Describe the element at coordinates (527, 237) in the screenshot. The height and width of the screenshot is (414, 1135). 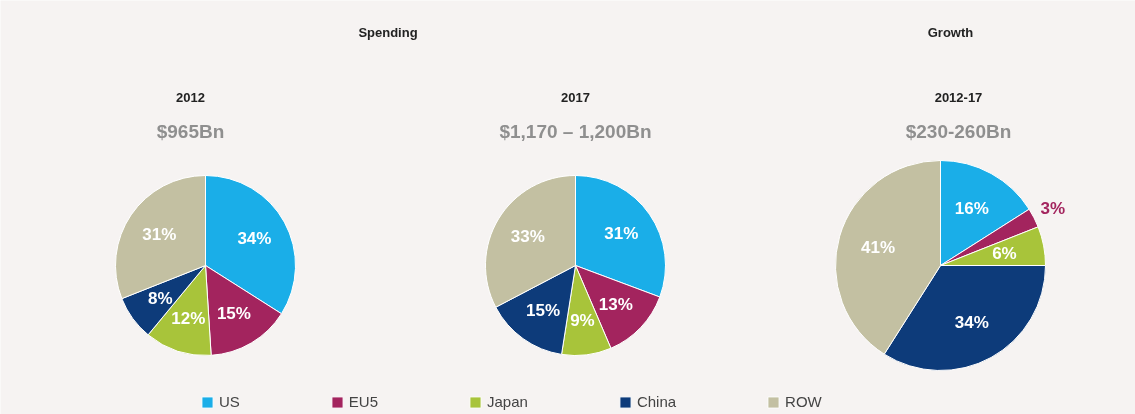
I see `data-label: 33%` at that location.